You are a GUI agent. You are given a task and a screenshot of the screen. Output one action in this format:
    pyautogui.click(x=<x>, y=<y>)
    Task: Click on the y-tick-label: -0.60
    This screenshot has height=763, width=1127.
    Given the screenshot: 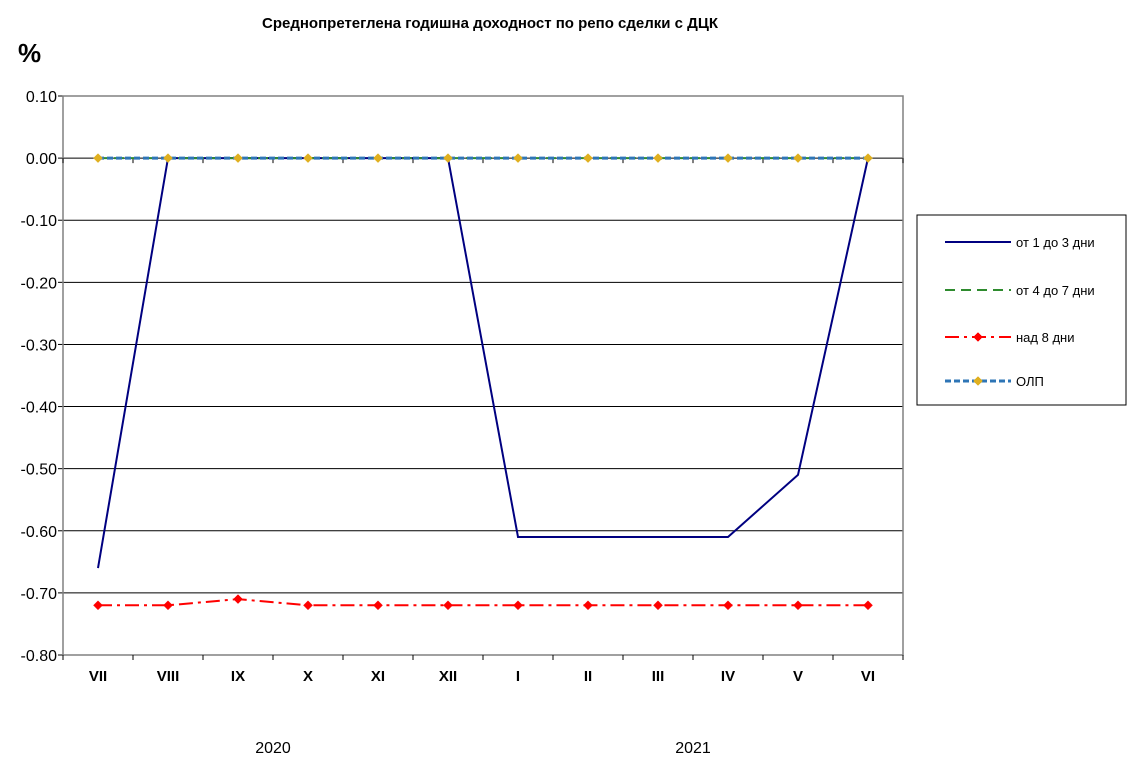 What is the action you would take?
    pyautogui.click(x=39, y=532)
    